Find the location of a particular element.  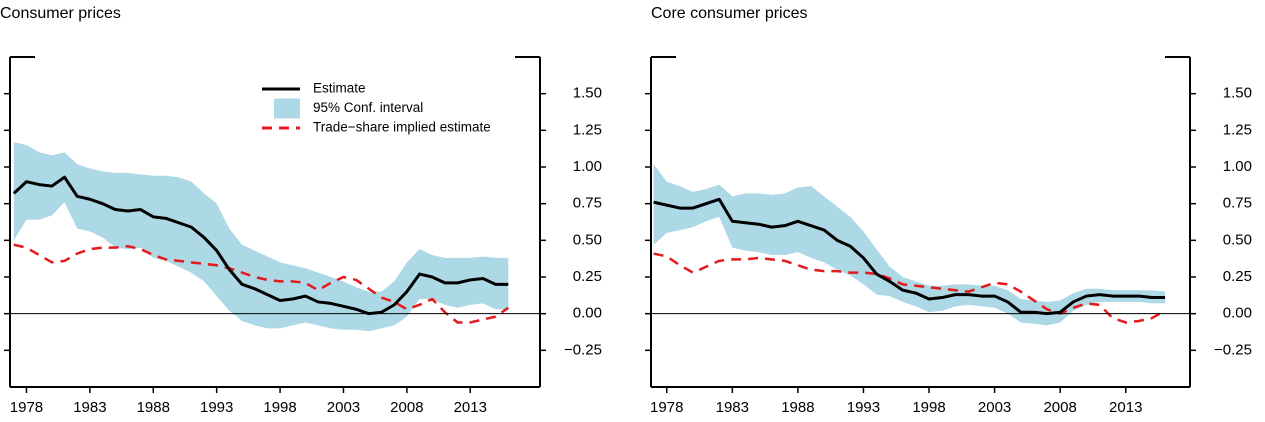

legend-key is located at coordinates (287, 108).